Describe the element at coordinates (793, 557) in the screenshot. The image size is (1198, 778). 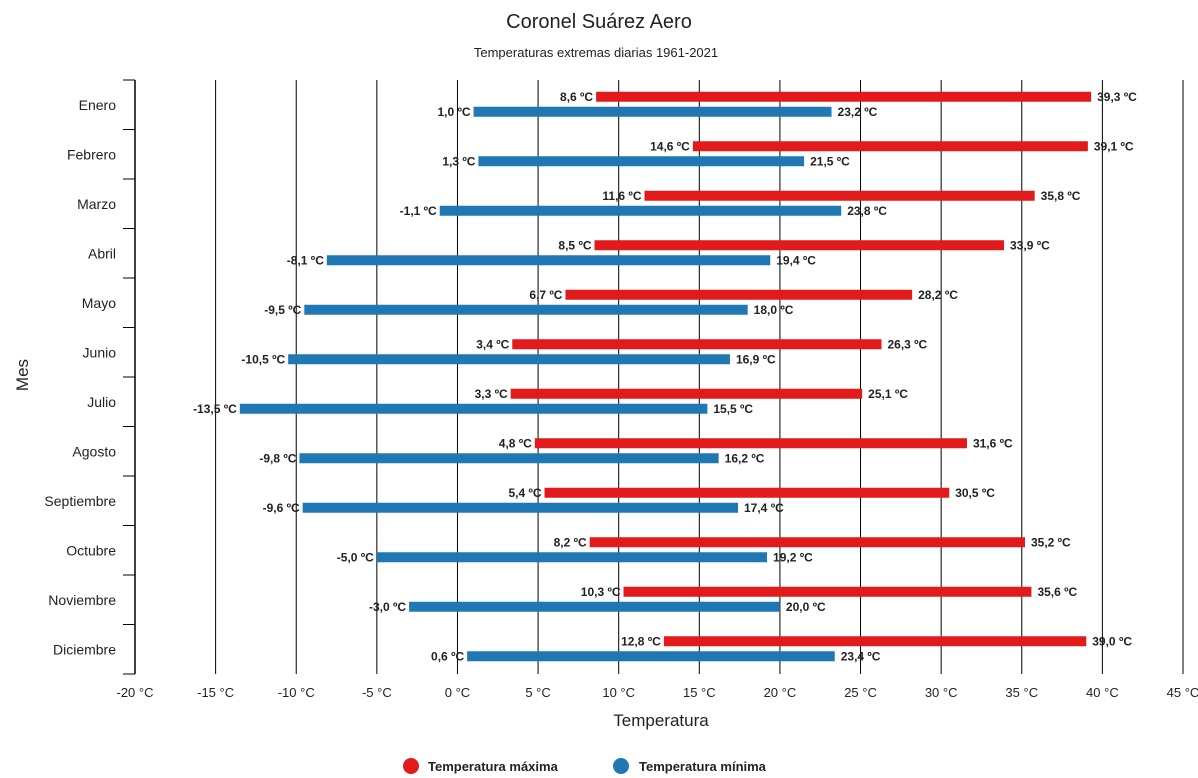
I see `data-label: 19,2 ºC` at that location.